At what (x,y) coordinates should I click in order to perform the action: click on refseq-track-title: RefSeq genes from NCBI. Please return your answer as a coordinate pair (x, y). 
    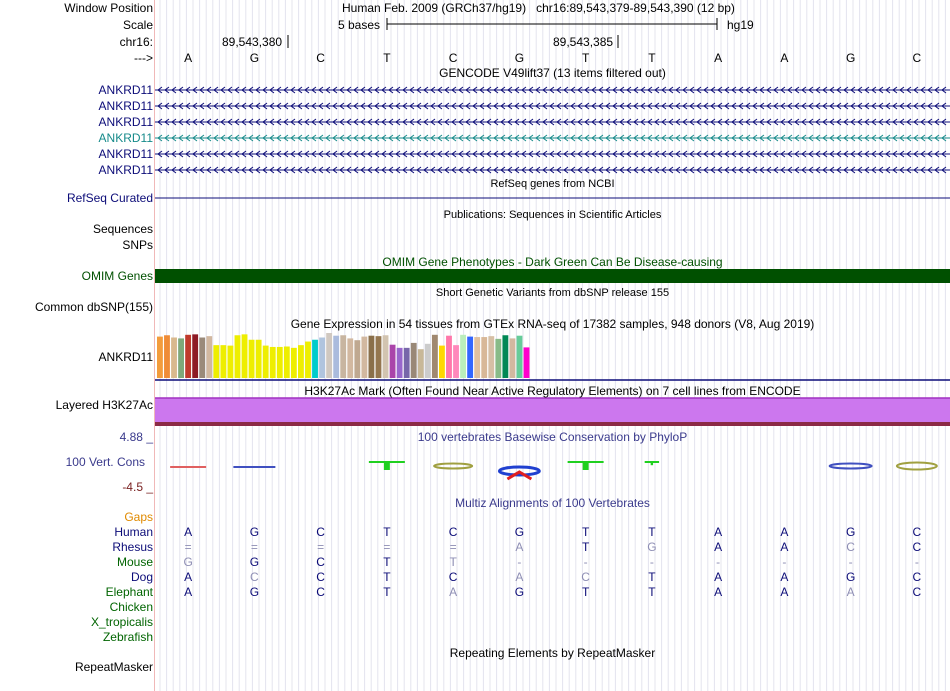
    Looking at the image, I should click on (552, 184).